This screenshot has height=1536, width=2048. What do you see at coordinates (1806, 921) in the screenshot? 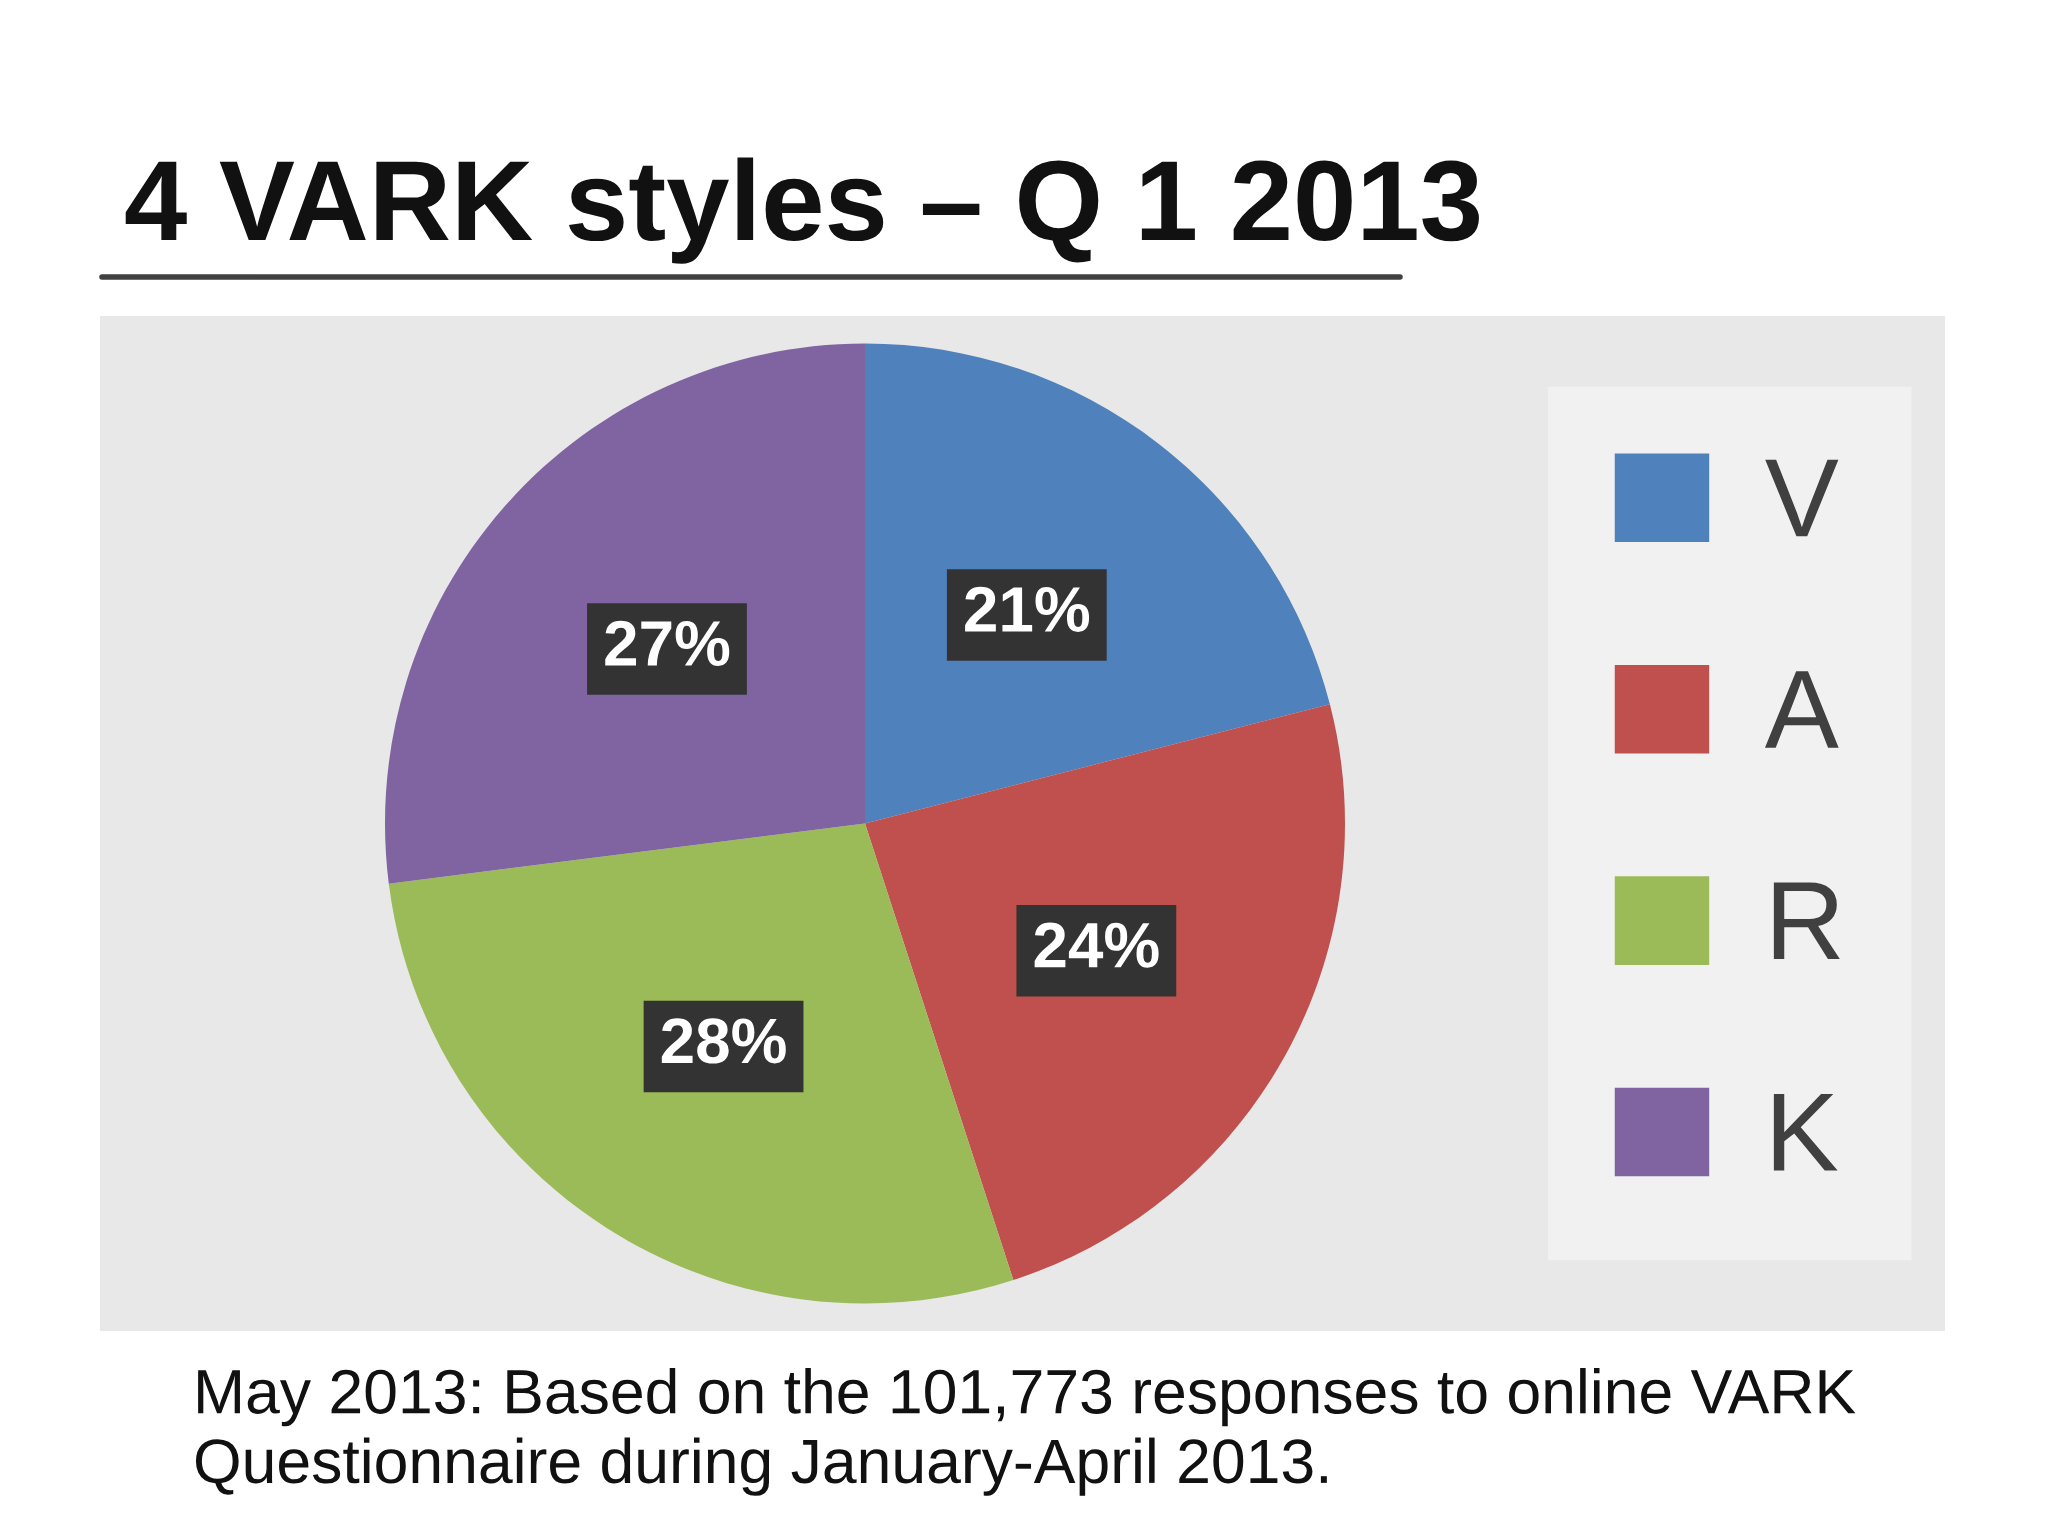
I see `legend-label: R` at bounding box center [1806, 921].